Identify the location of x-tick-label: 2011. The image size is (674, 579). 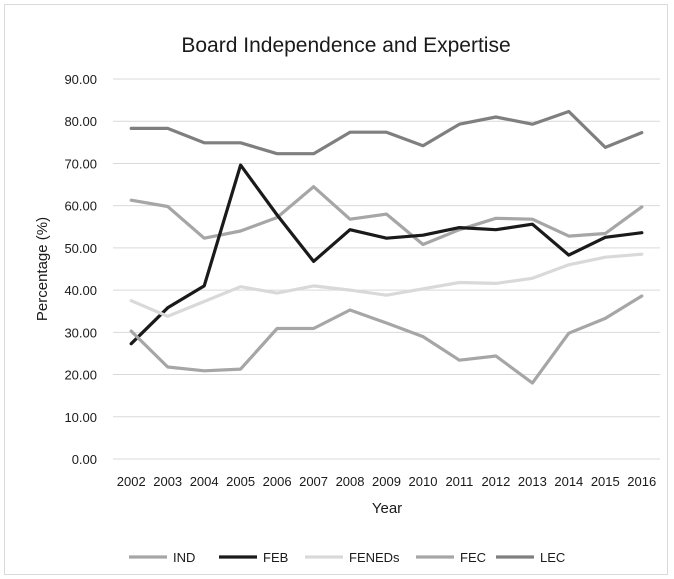
(459, 481).